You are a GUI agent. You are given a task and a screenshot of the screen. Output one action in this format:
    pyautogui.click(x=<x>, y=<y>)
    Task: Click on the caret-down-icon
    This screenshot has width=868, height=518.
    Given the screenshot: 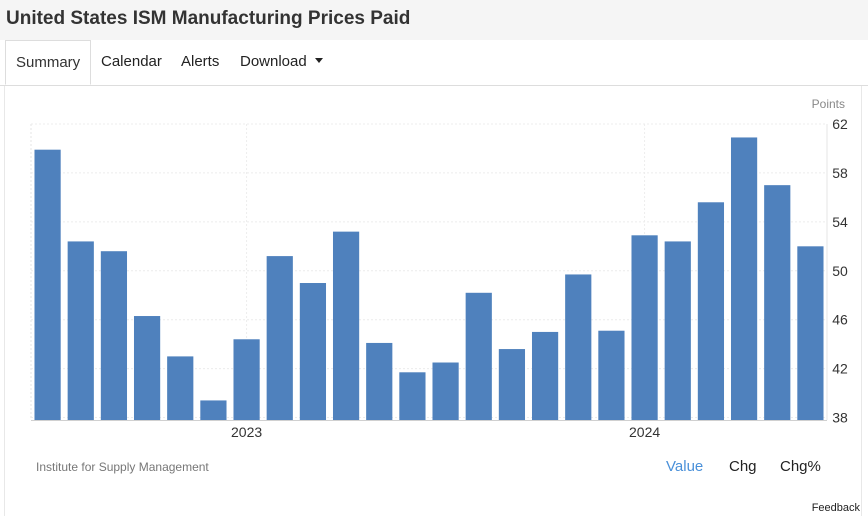 What is the action you would take?
    pyautogui.click(x=318, y=60)
    